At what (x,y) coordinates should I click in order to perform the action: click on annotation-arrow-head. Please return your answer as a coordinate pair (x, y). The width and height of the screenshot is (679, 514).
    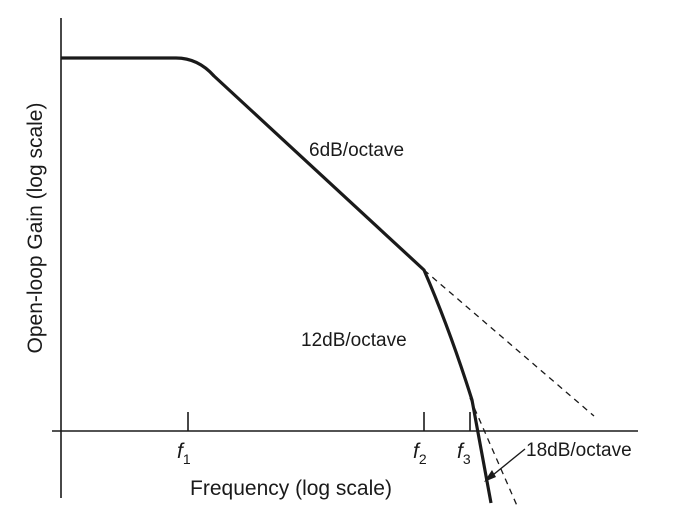
    Looking at the image, I should click on (490, 476).